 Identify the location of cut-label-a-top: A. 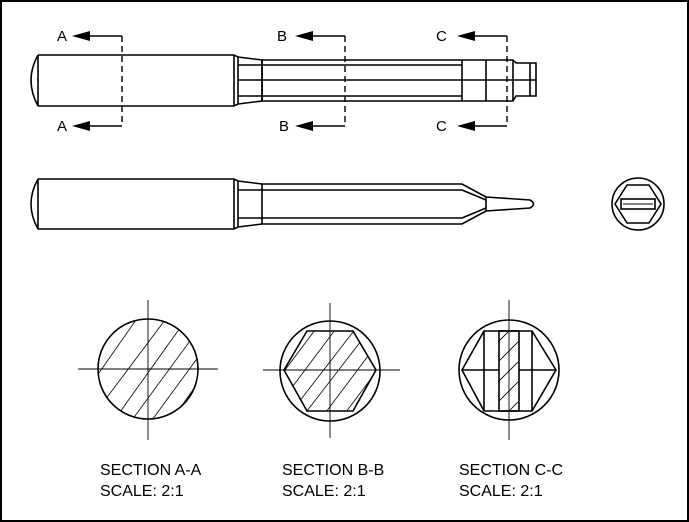
(62, 36).